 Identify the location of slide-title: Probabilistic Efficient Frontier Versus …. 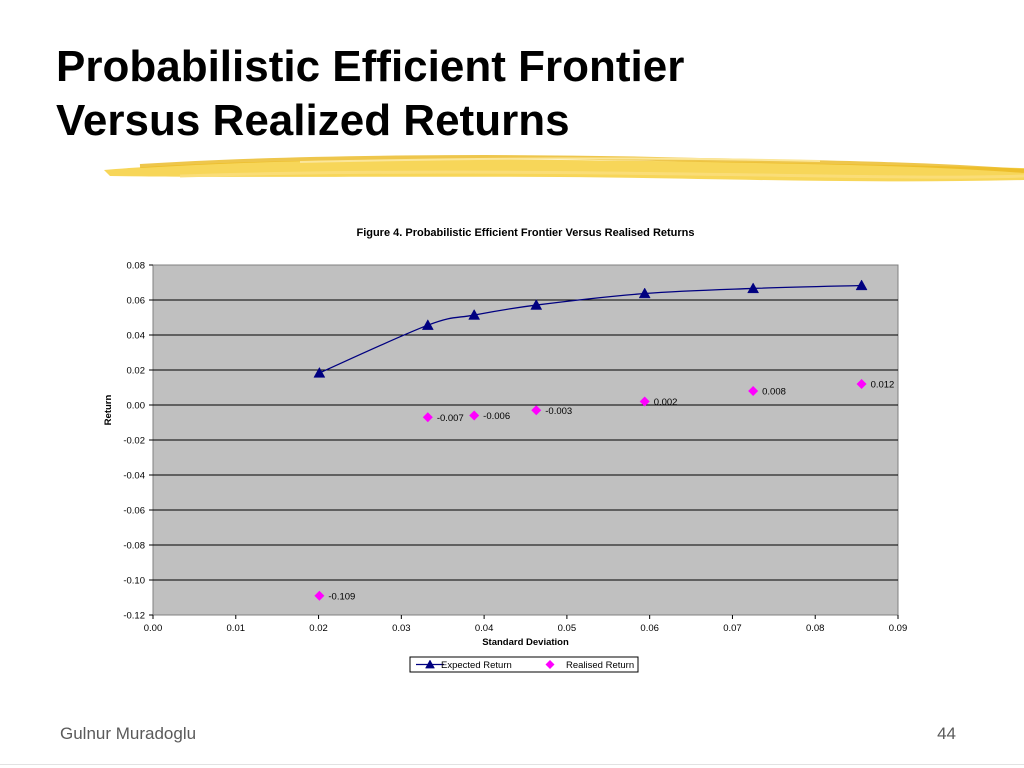
(370, 94).